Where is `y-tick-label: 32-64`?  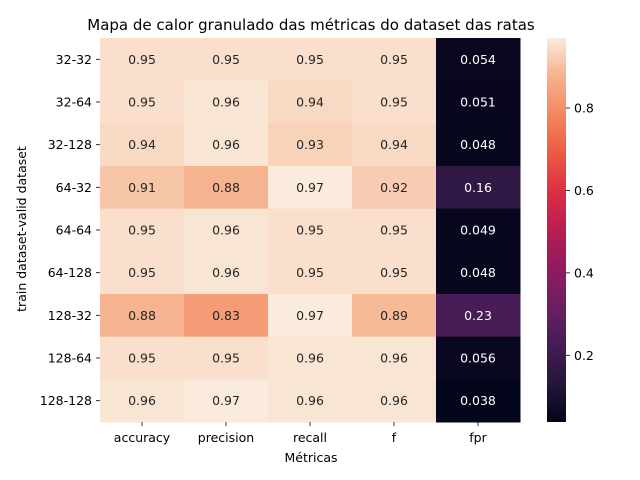
y-tick-label: 32-64 is located at coordinates (74, 102).